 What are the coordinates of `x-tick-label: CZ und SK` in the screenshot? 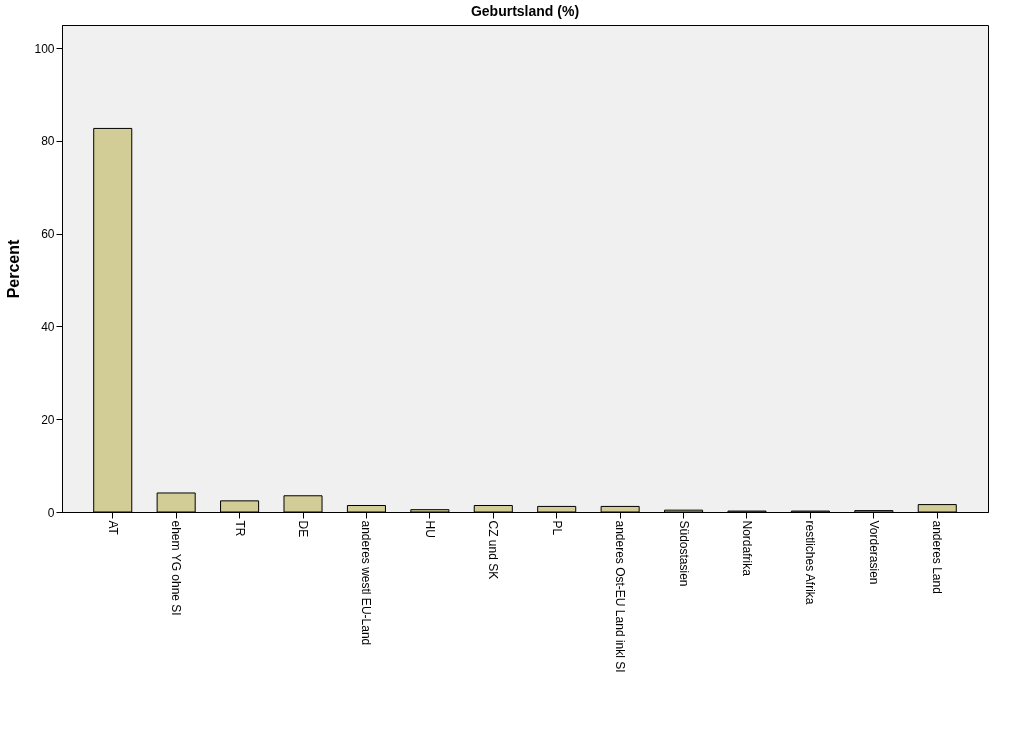 It's located at (493, 550).